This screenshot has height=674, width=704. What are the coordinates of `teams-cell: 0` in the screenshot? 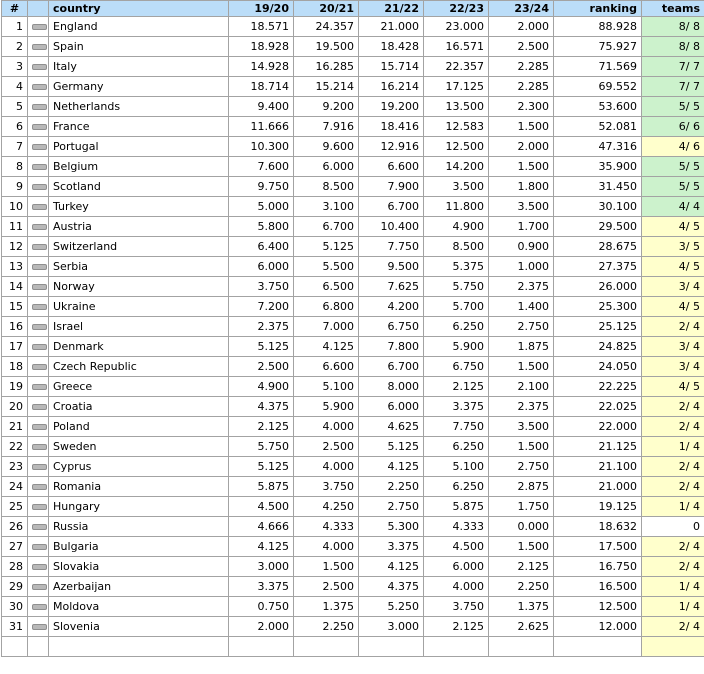 It's located at (672, 526).